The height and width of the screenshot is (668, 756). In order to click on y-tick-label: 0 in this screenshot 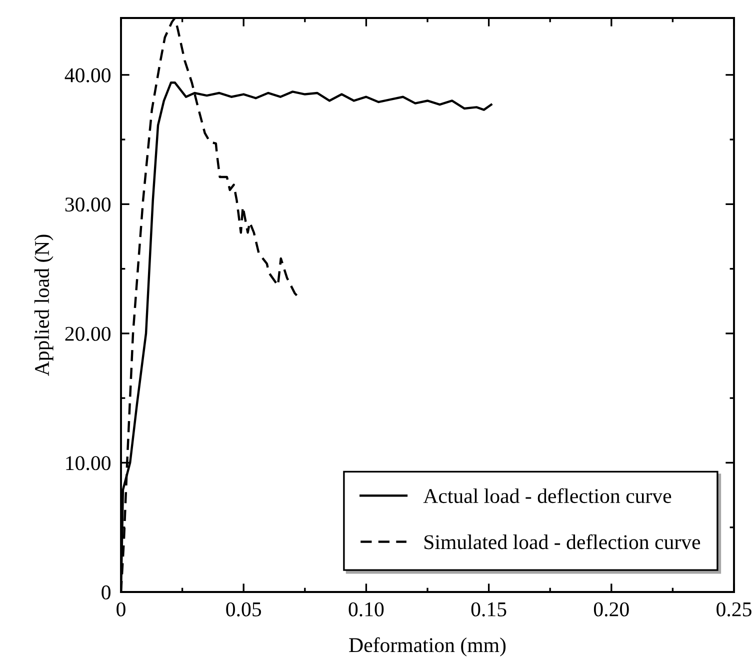, I will do `click(106, 592)`.